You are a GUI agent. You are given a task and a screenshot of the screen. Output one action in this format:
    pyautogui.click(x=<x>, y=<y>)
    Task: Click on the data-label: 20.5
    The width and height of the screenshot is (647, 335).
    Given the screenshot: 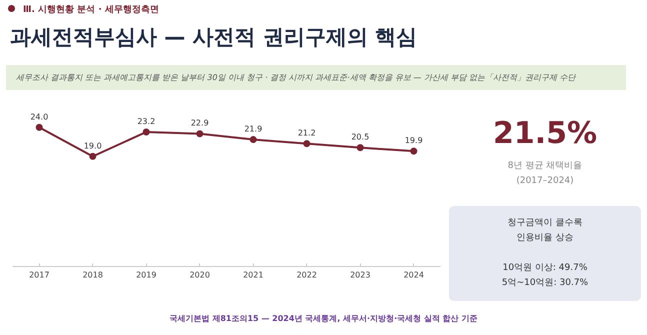 What is the action you would take?
    pyautogui.click(x=360, y=137)
    